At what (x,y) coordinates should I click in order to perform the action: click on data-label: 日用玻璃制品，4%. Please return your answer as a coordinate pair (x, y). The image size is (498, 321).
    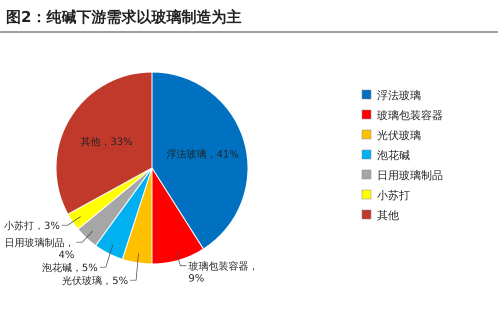
    Looking at the image, I should click on (39, 249).